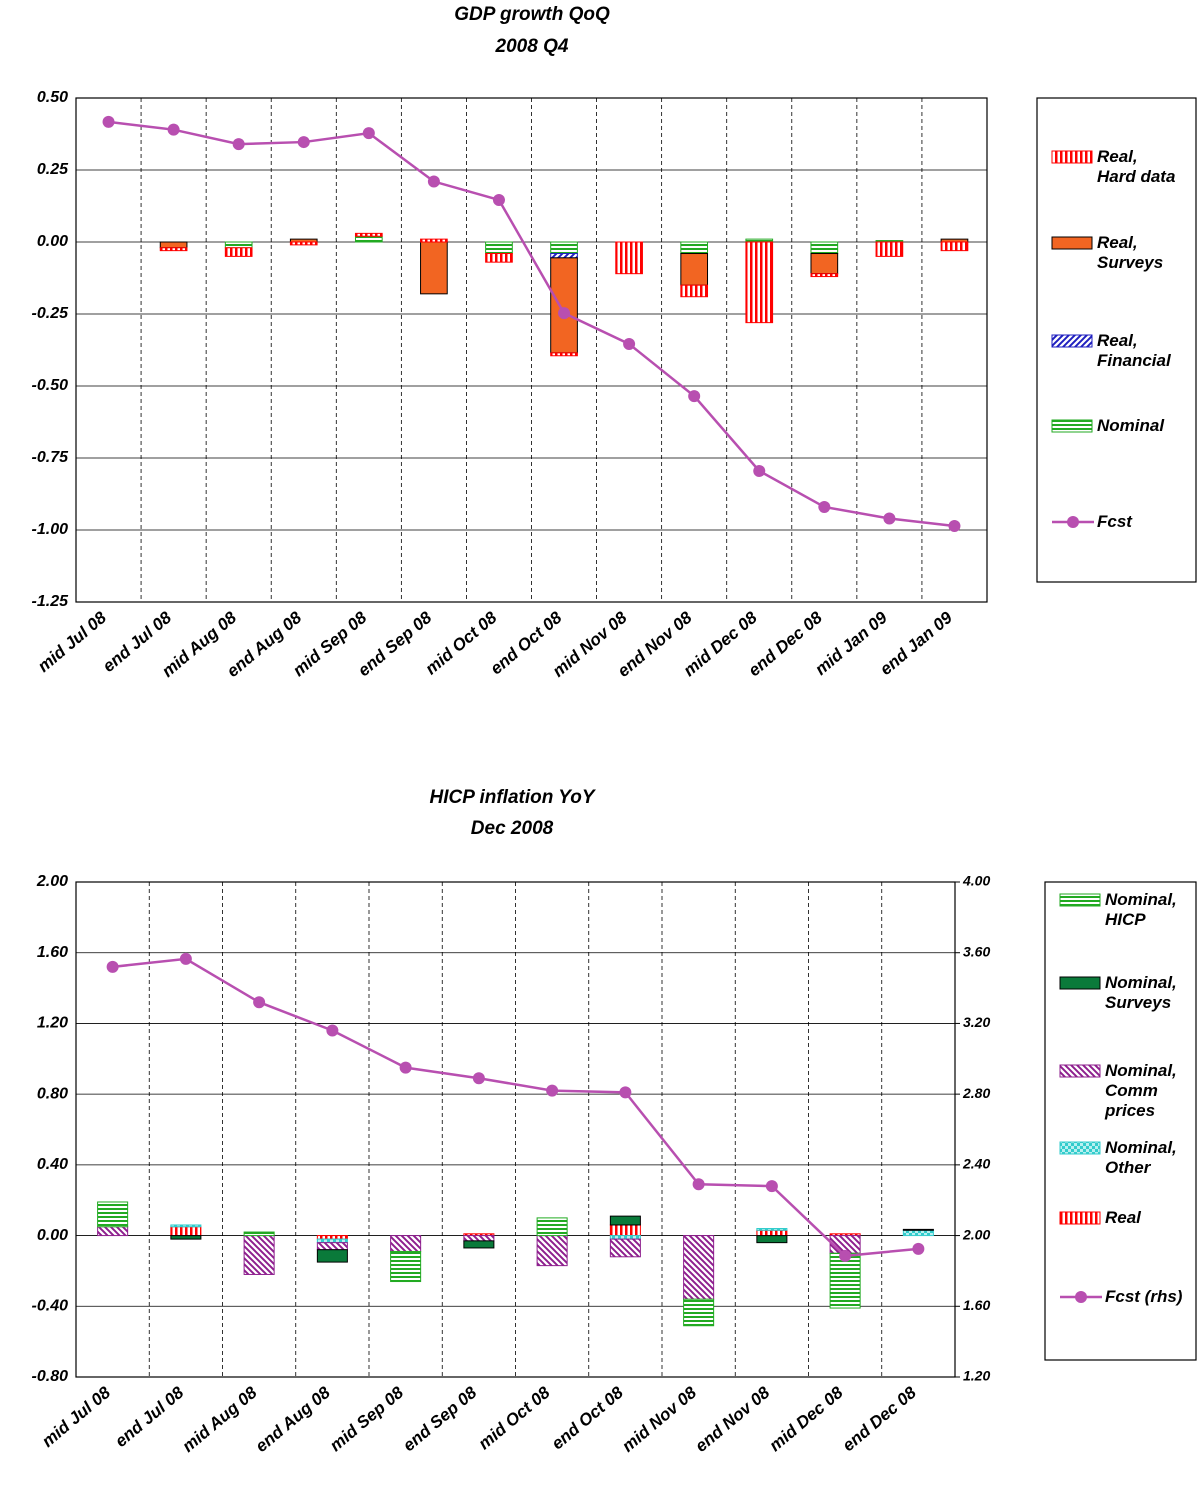 The width and height of the screenshot is (1197, 1493). Describe the element at coordinates (52, 97) in the screenshot. I see `y-tick-label: 0.50` at that location.